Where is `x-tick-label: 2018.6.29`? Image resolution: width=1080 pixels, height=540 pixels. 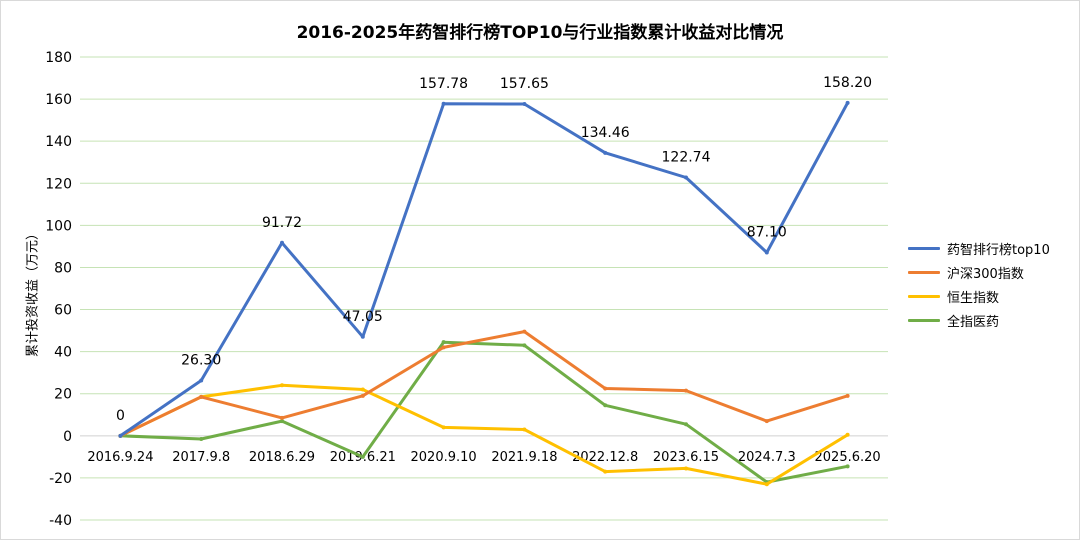 x-tick-label: 2018.6.29 is located at coordinates (282, 457).